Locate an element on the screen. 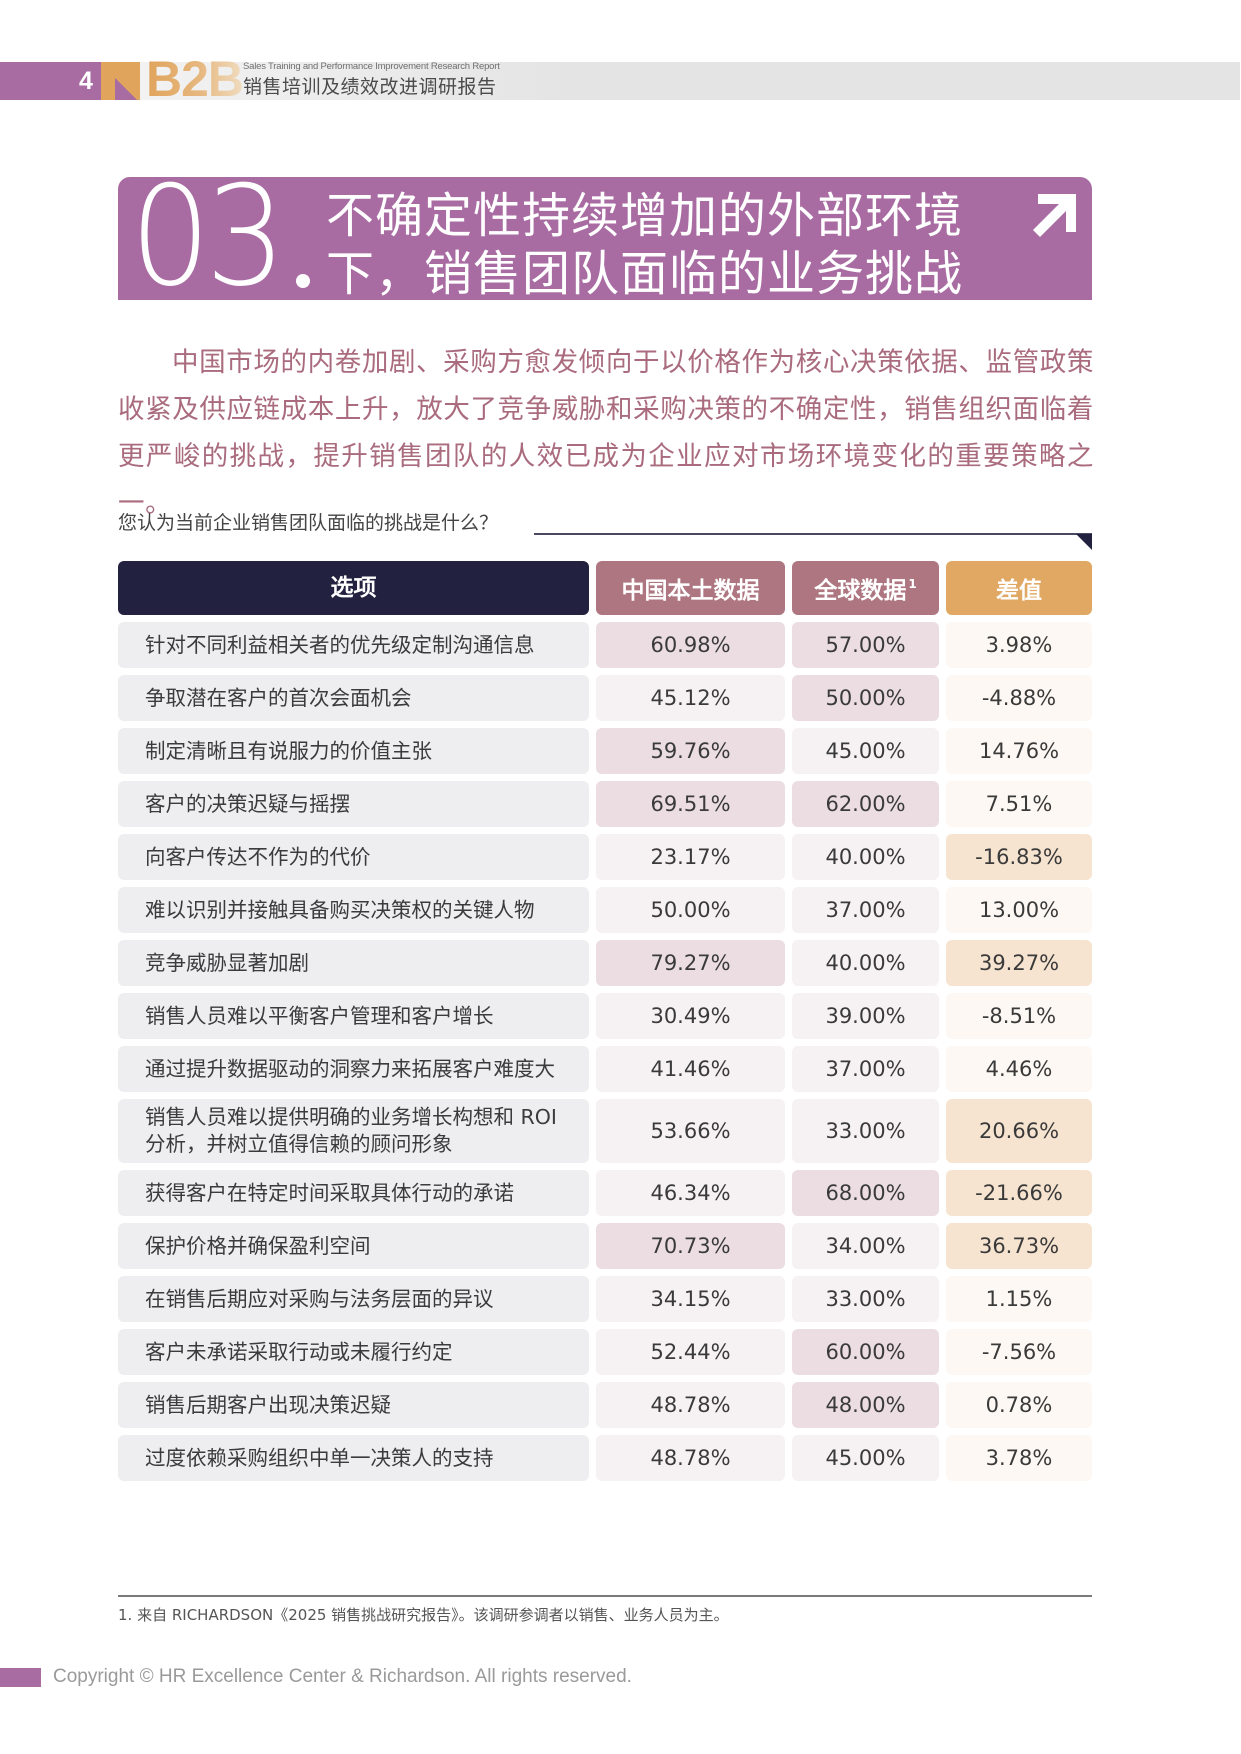 The height and width of the screenshot is (1754, 1241). footnote-marker: 1 is located at coordinates (912, 584).